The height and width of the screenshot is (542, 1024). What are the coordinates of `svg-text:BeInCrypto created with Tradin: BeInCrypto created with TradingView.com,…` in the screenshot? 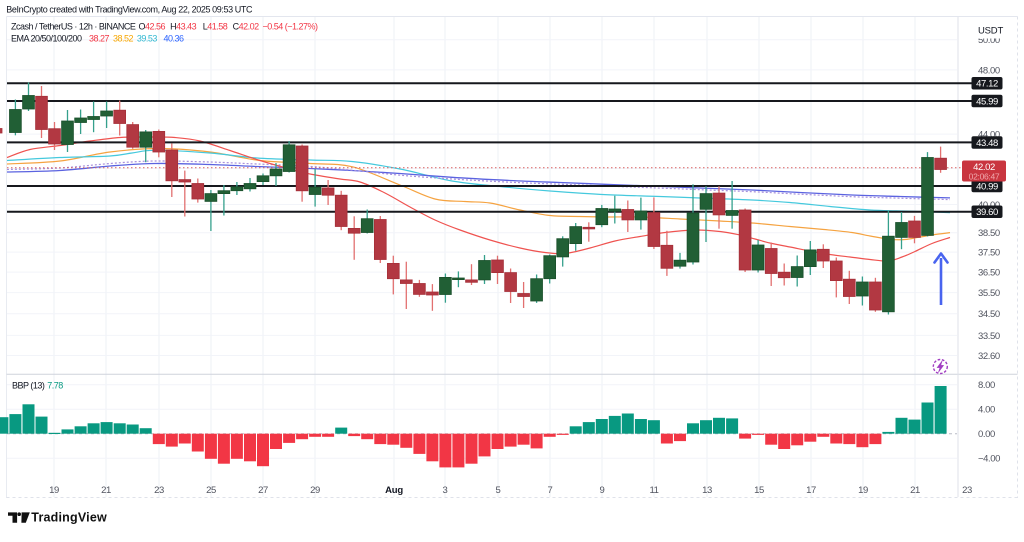 It's located at (129, 10).